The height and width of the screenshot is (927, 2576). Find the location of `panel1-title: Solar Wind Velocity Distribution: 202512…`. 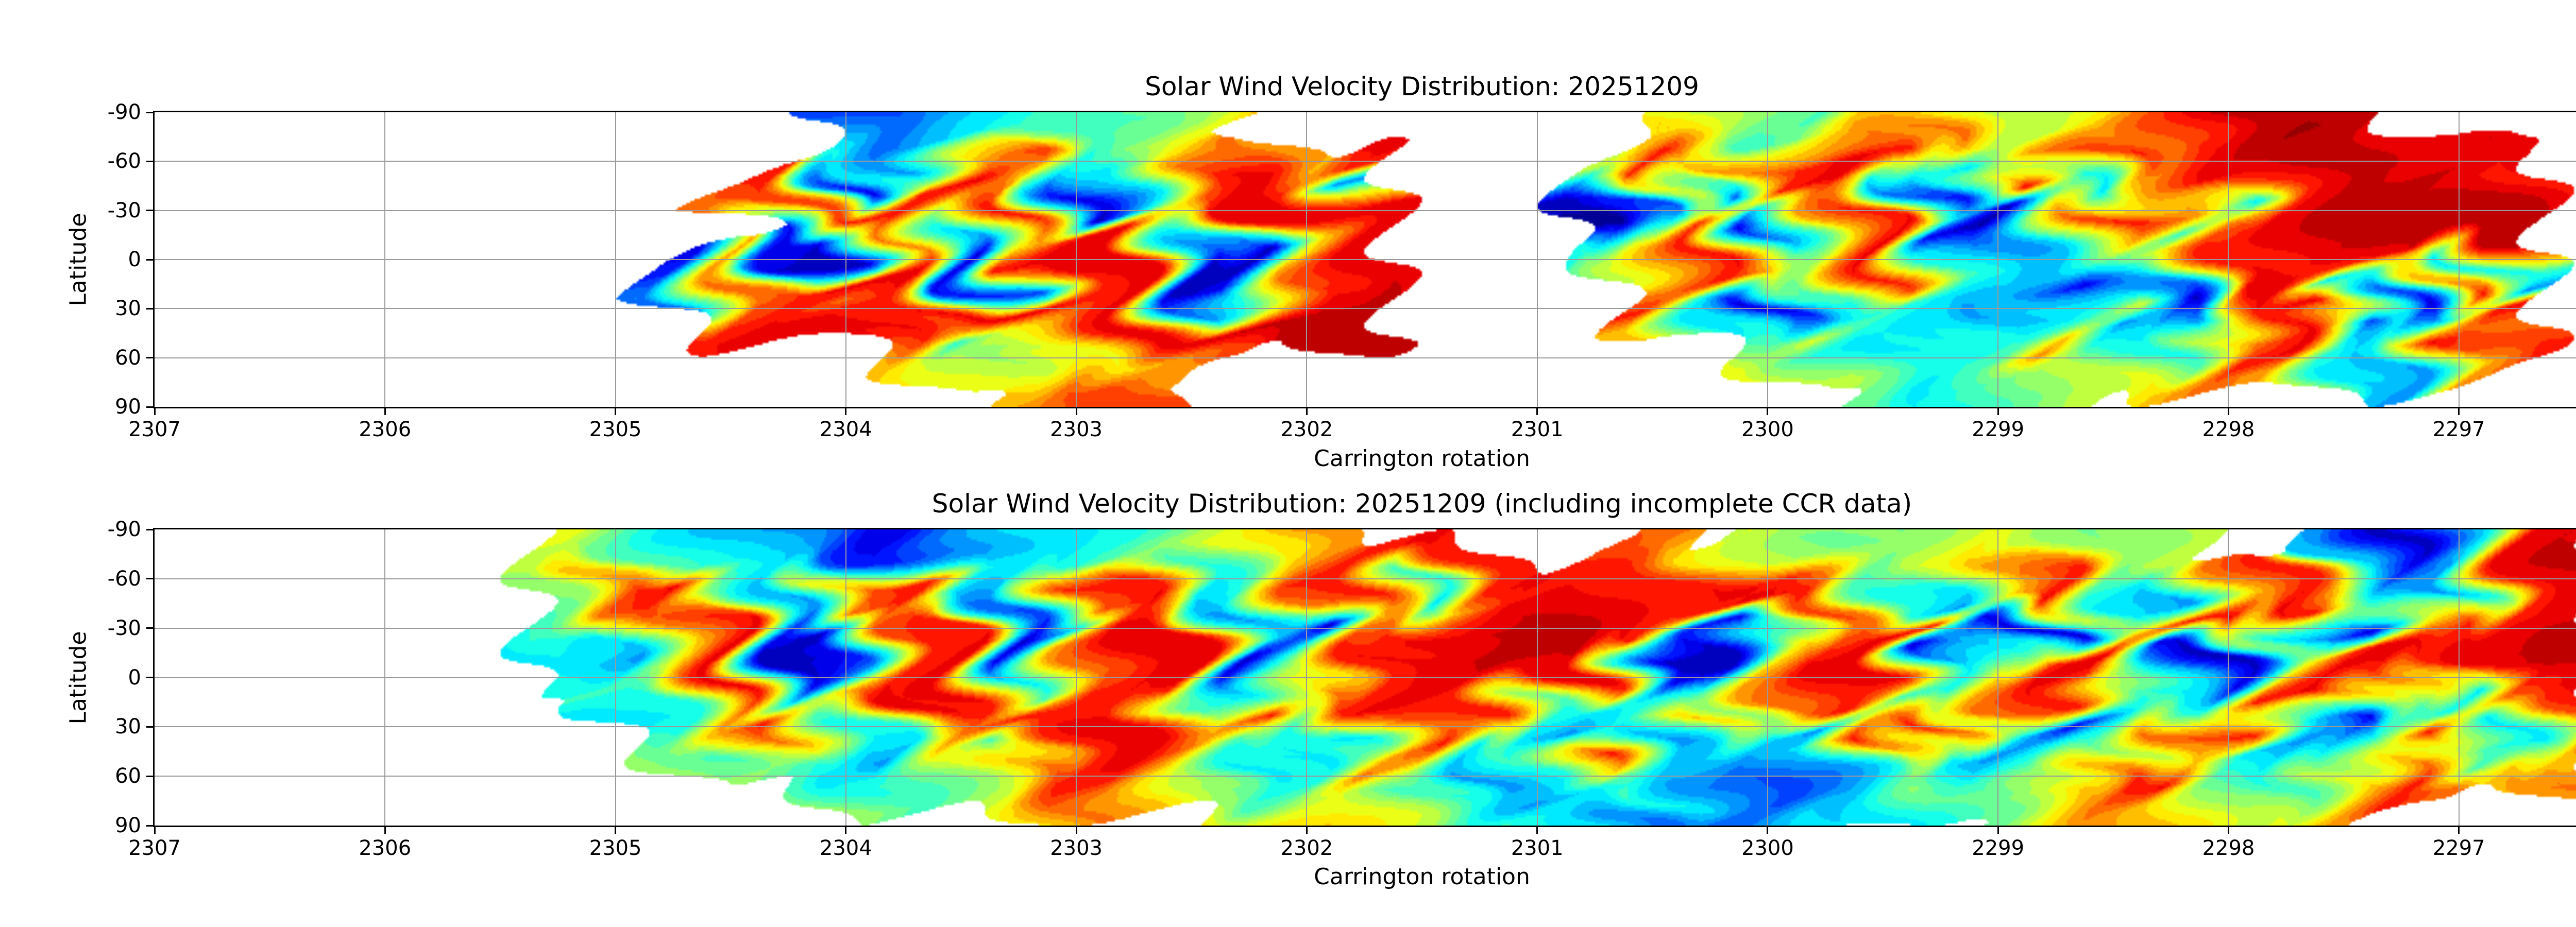

panel1-title: Solar Wind Velocity Distribution: 202512… is located at coordinates (1422, 87).